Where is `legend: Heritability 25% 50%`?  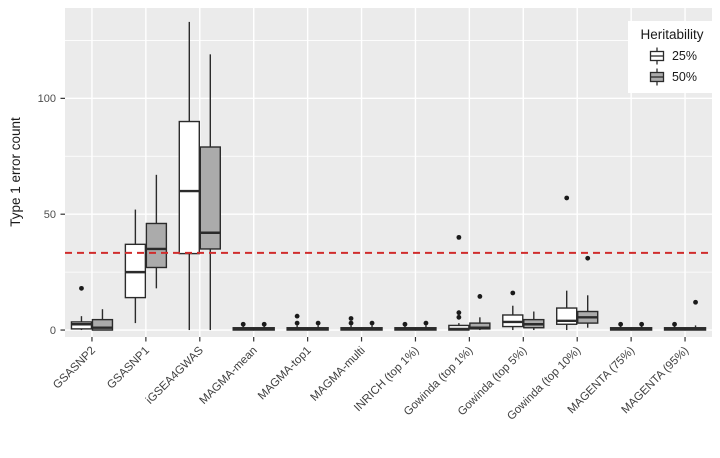
legend: Heritability 25% 50% is located at coordinates (672, 57).